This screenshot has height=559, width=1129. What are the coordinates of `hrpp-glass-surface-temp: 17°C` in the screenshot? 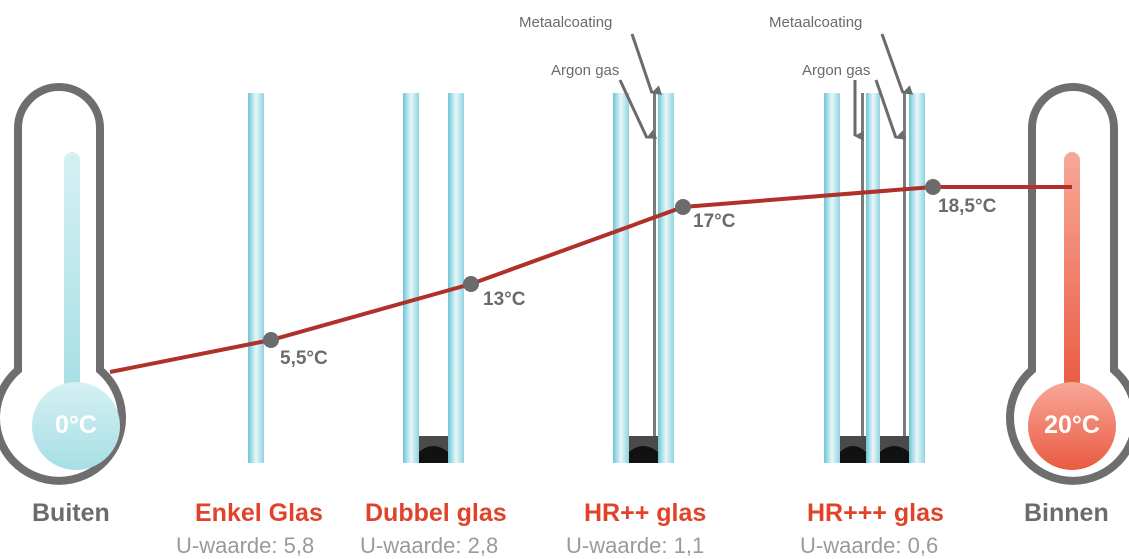 It's located at (714, 221).